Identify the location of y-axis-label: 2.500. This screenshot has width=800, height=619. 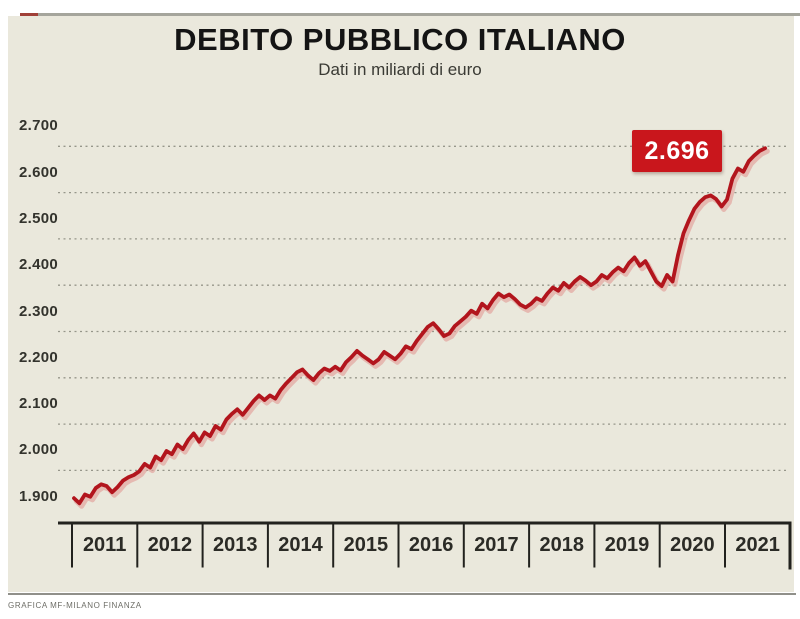
(38, 218).